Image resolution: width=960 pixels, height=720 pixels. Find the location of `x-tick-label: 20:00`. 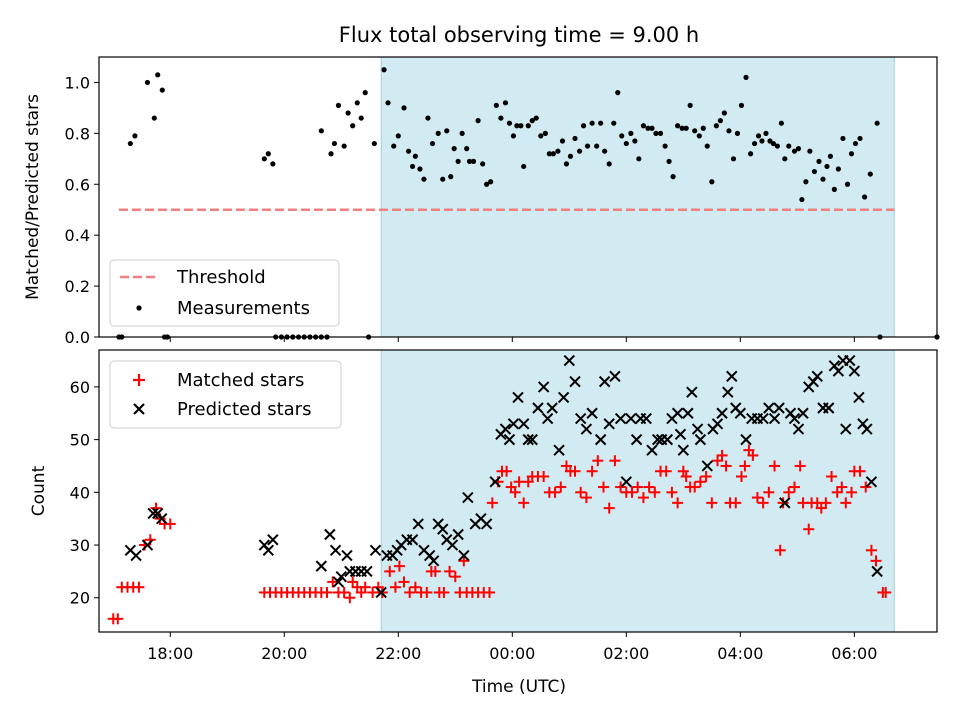

x-tick-label: 20:00 is located at coordinates (284, 653).